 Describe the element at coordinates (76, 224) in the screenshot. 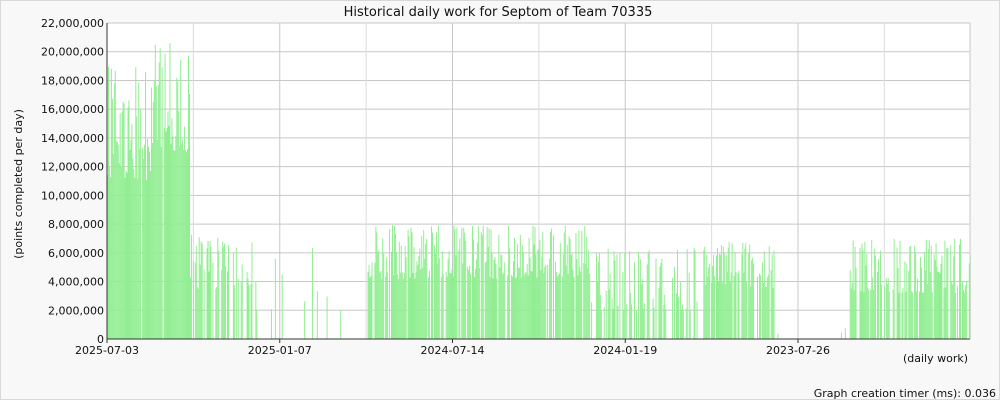

I see `y-tick-label: 8,000,000` at that location.